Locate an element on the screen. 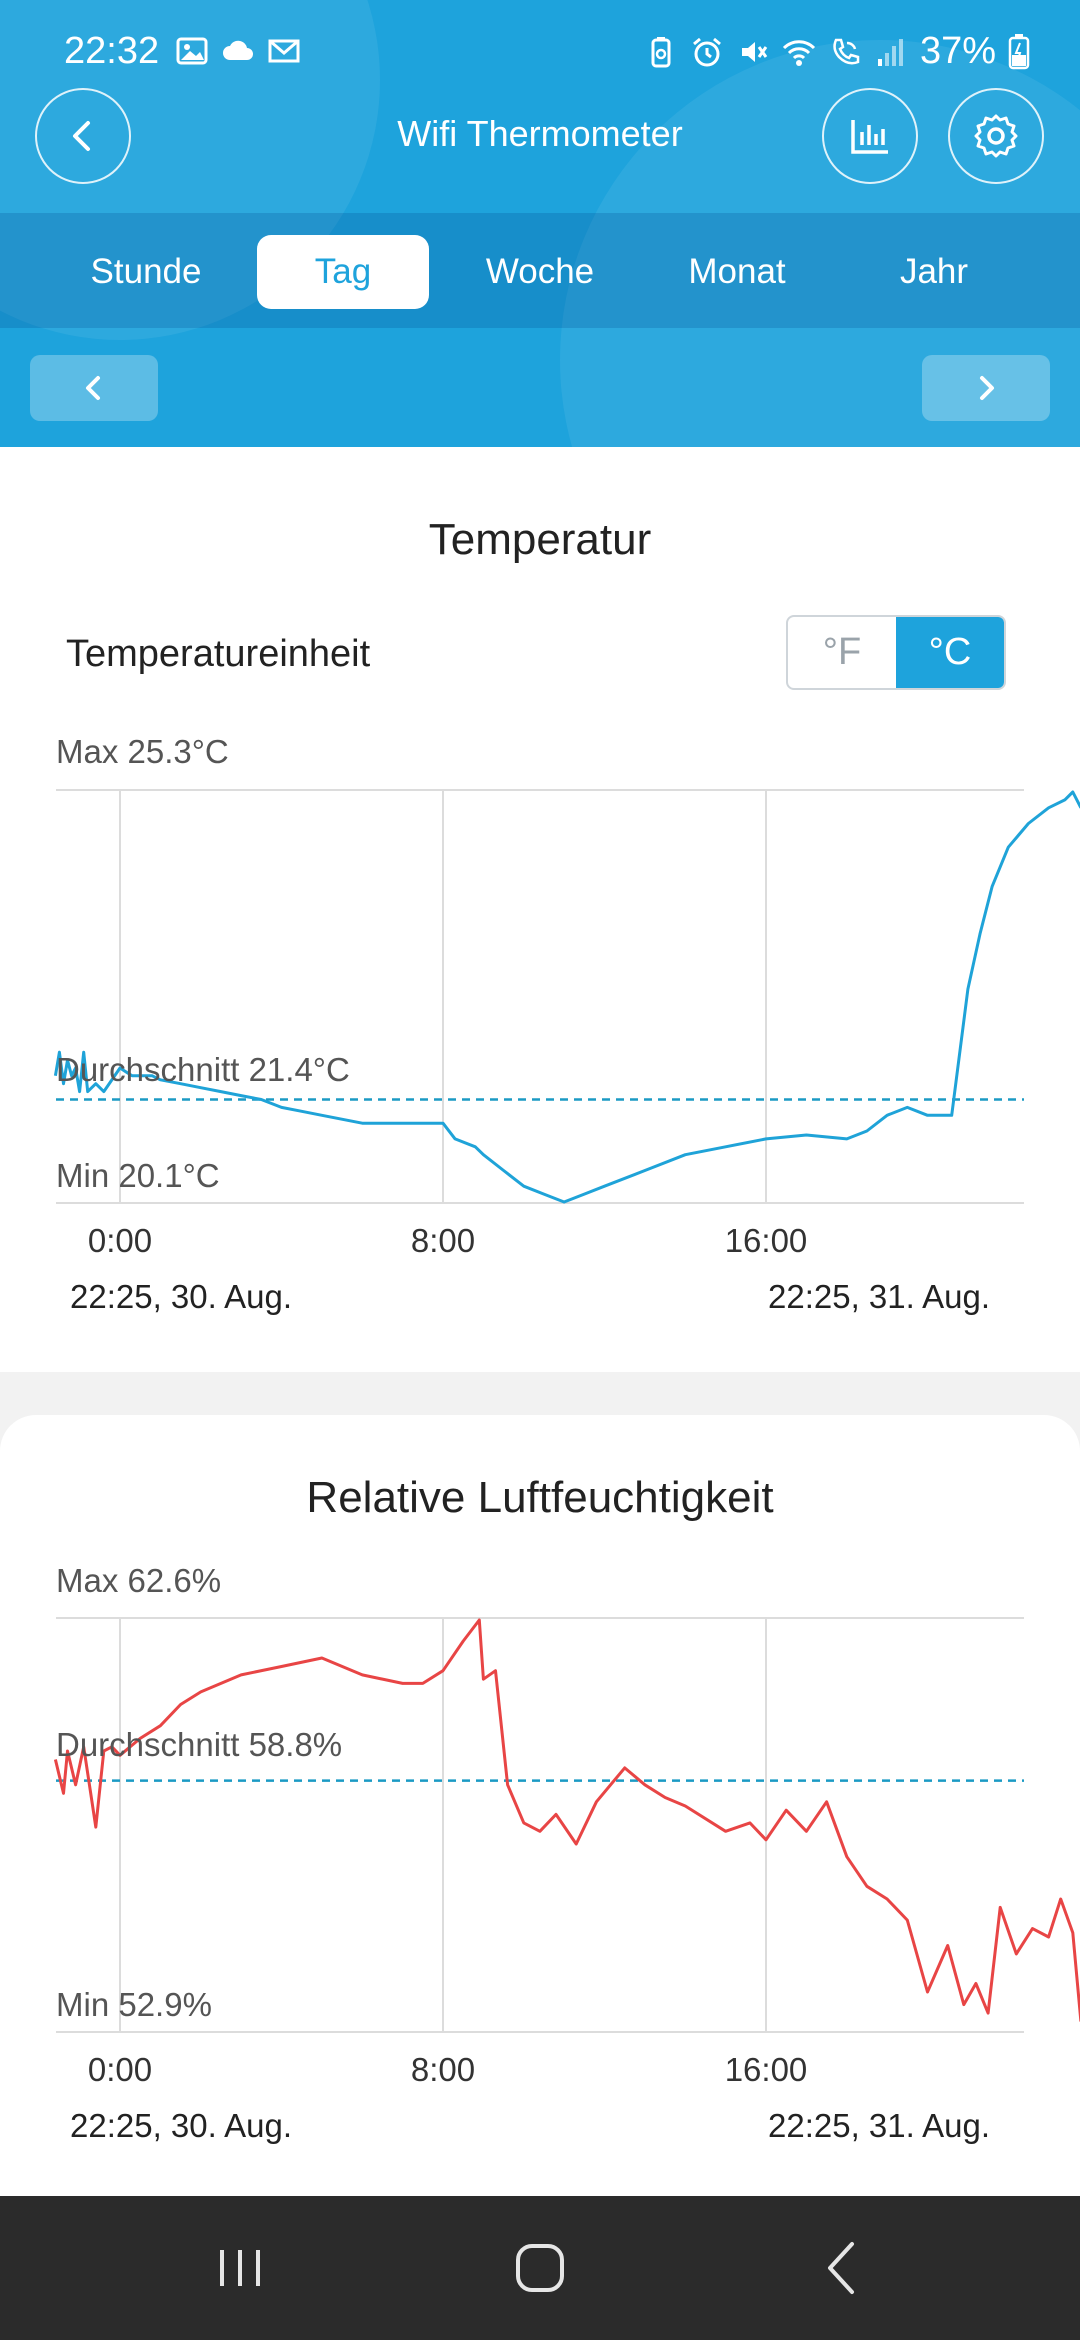 The image size is (1080, 2340). humidity-start-date: 22:25, 30. Aug. is located at coordinates (181, 2125).